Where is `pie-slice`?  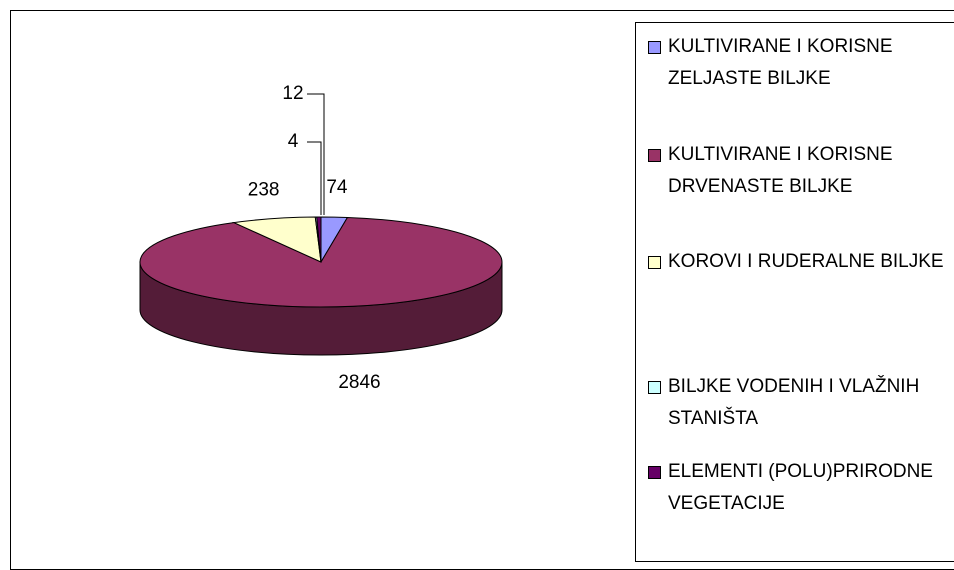
pie-slice is located at coordinates (319, 239).